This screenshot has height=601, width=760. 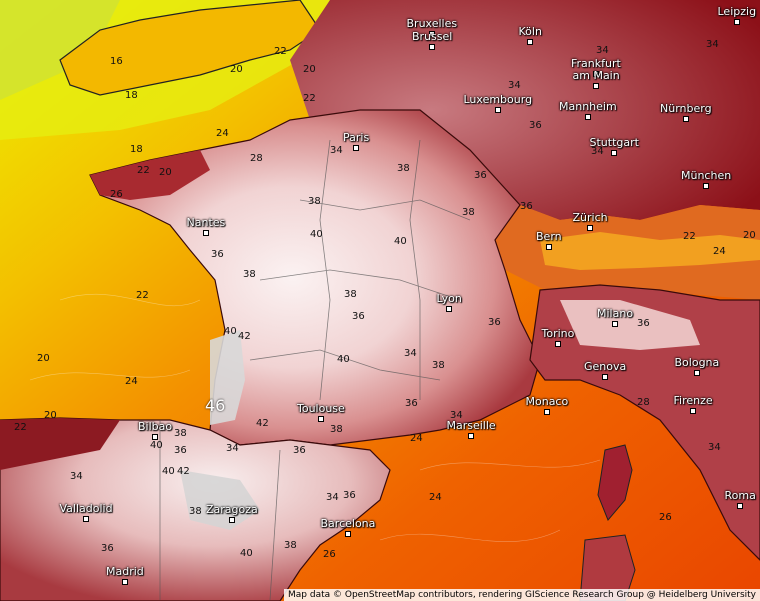 I want to click on city-label: Köln, so click(x=530, y=31).